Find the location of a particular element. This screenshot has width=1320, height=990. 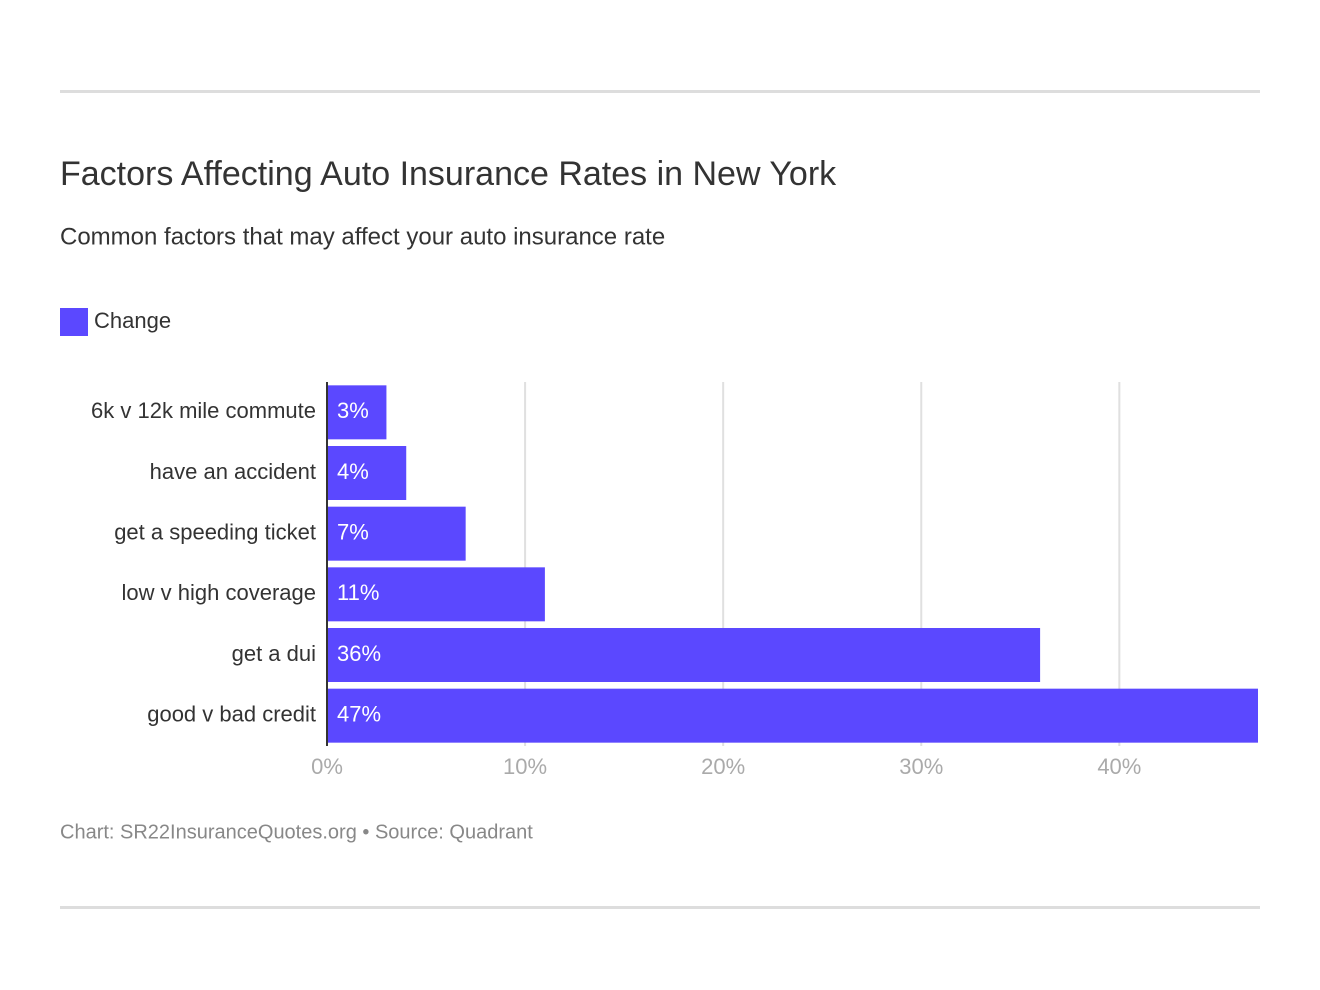

legend-swatch is located at coordinates (74, 322).